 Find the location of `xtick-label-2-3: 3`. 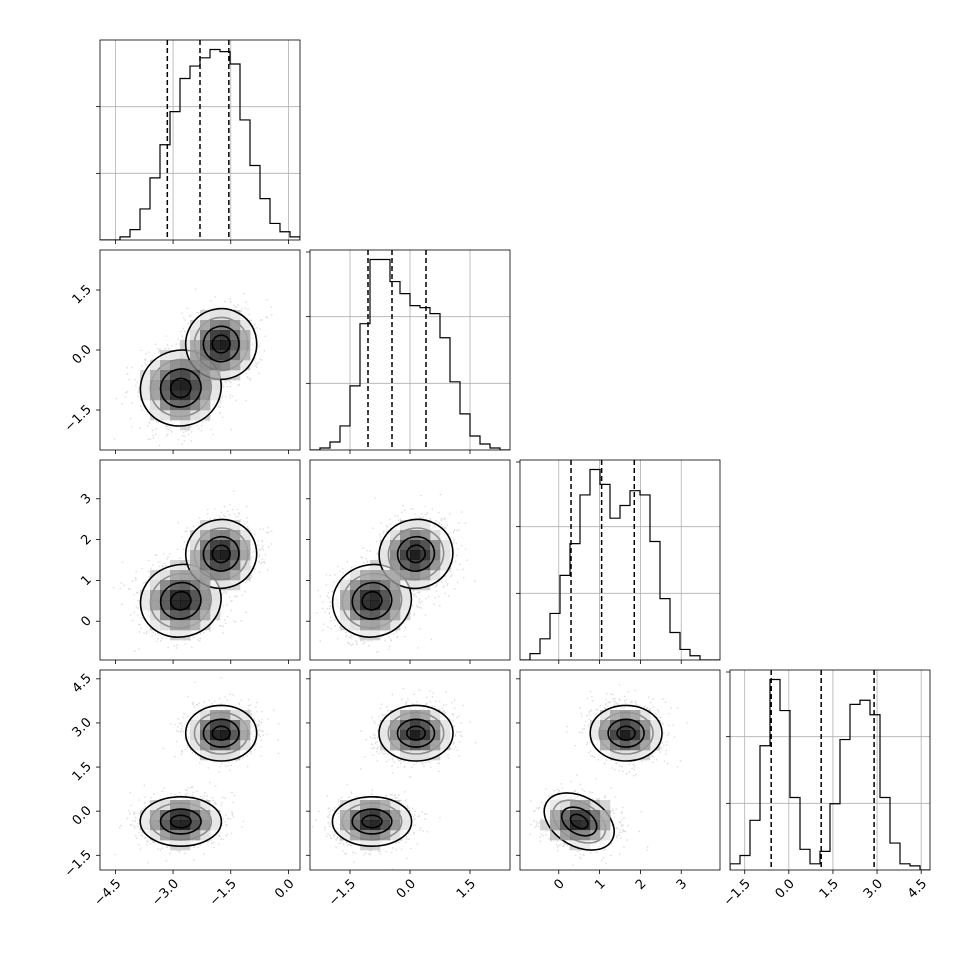

xtick-label-2-3: 3 is located at coordinates (682, 884).